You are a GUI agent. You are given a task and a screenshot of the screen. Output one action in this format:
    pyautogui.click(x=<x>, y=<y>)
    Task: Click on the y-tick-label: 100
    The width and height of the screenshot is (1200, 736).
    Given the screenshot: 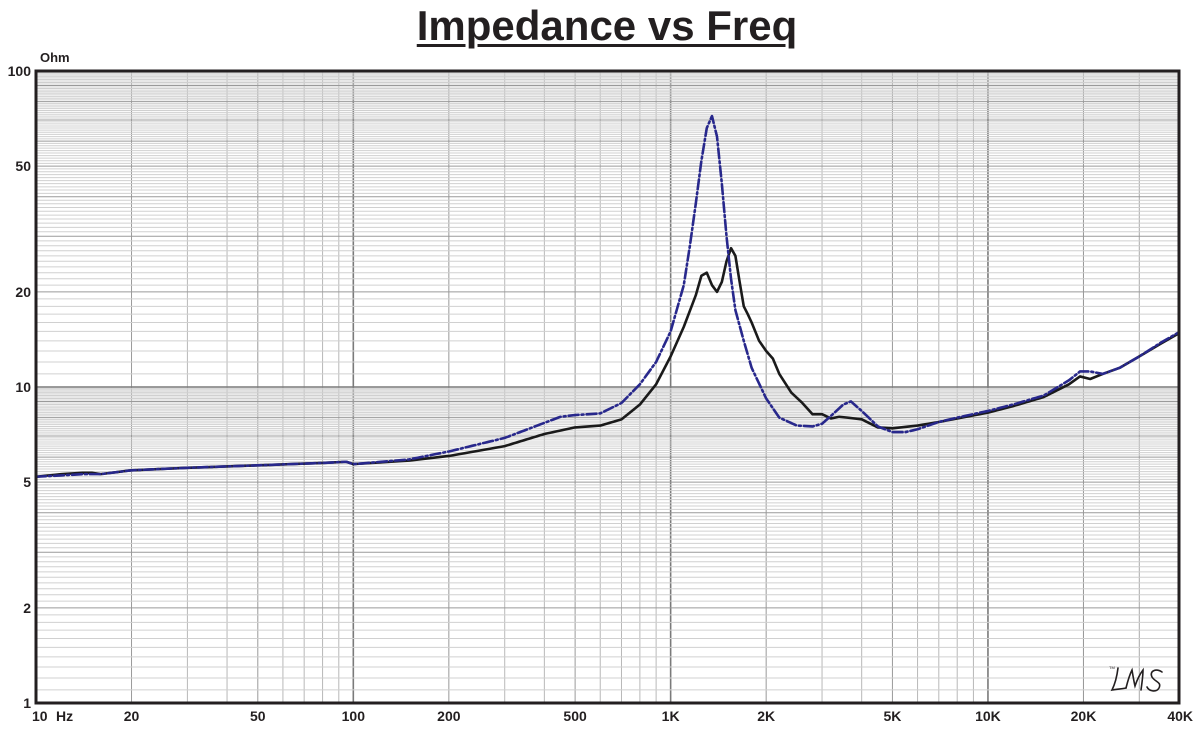 What is the action you would take?
    pyautogui.click(x=20, y=71)
    